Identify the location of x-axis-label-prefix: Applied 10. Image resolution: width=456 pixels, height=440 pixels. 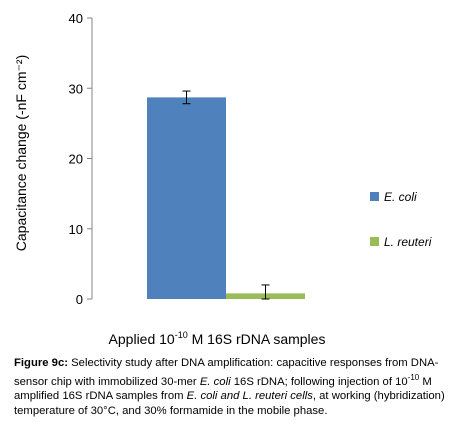
(142, 339).